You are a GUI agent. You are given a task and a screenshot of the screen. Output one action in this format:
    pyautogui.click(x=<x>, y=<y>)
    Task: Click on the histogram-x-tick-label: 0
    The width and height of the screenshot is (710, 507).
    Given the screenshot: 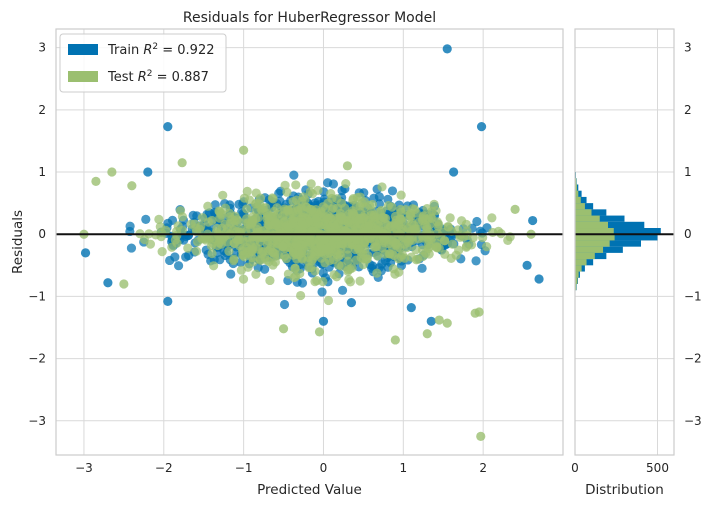 What is the action you would take?
    pyautogui.click(x=575, y=468)
    